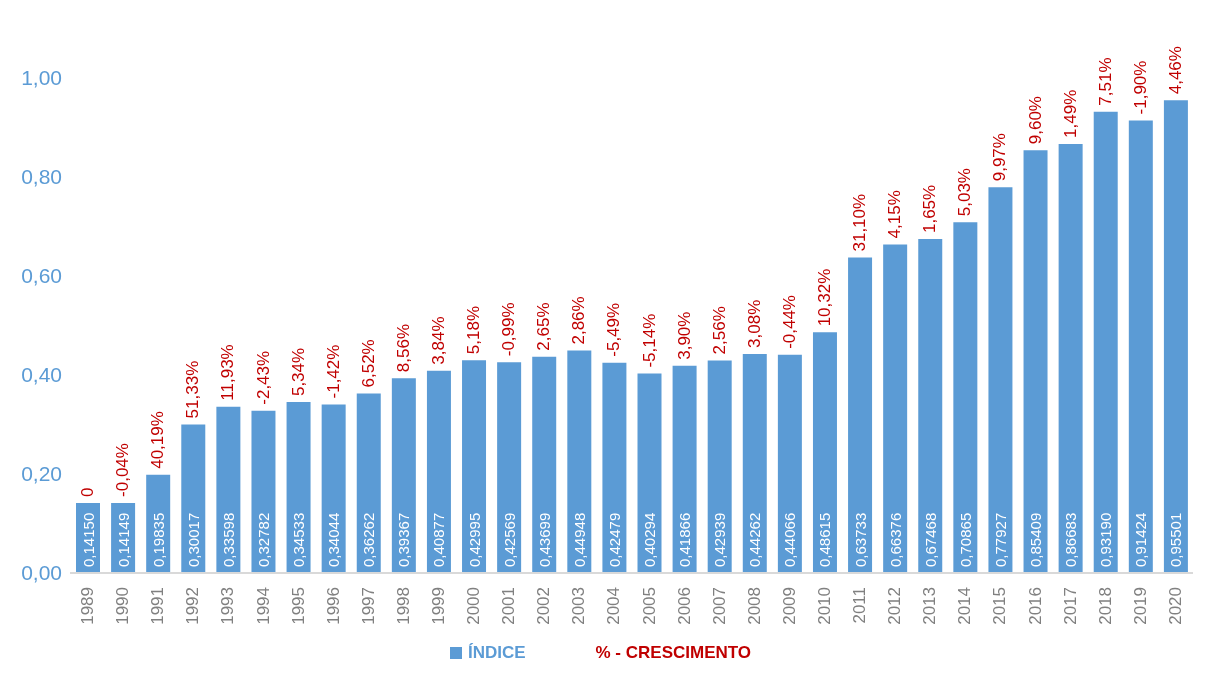  I want to click on x-tick-label: 2009, so click(789, 606).